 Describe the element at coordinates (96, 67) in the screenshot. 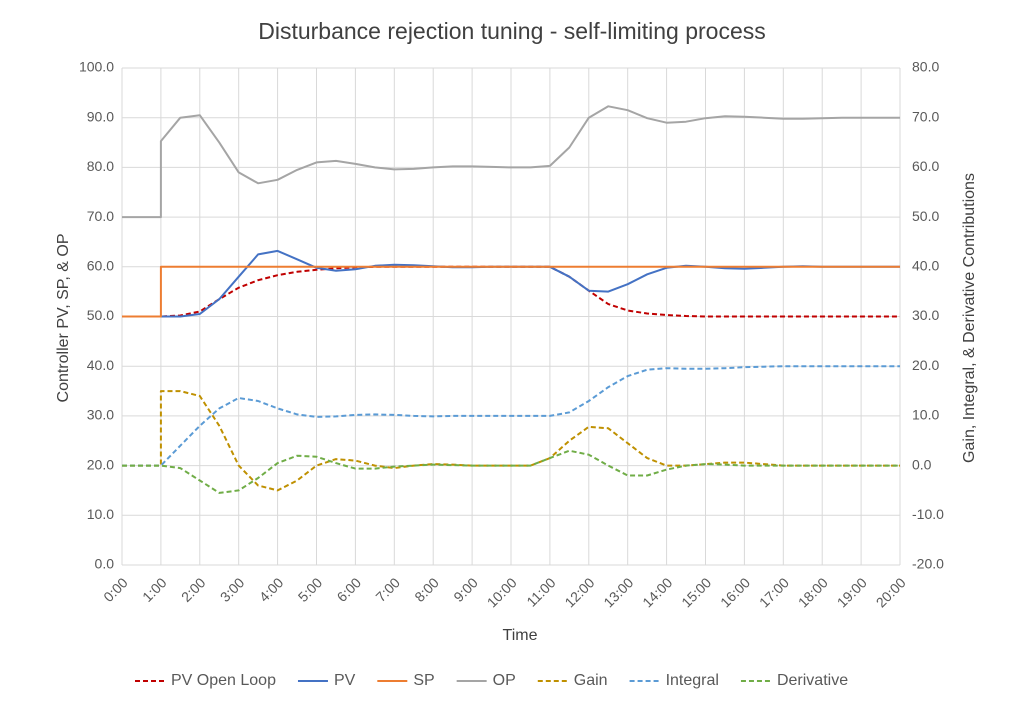

I see `y-tick-label: 100.0` at that location.